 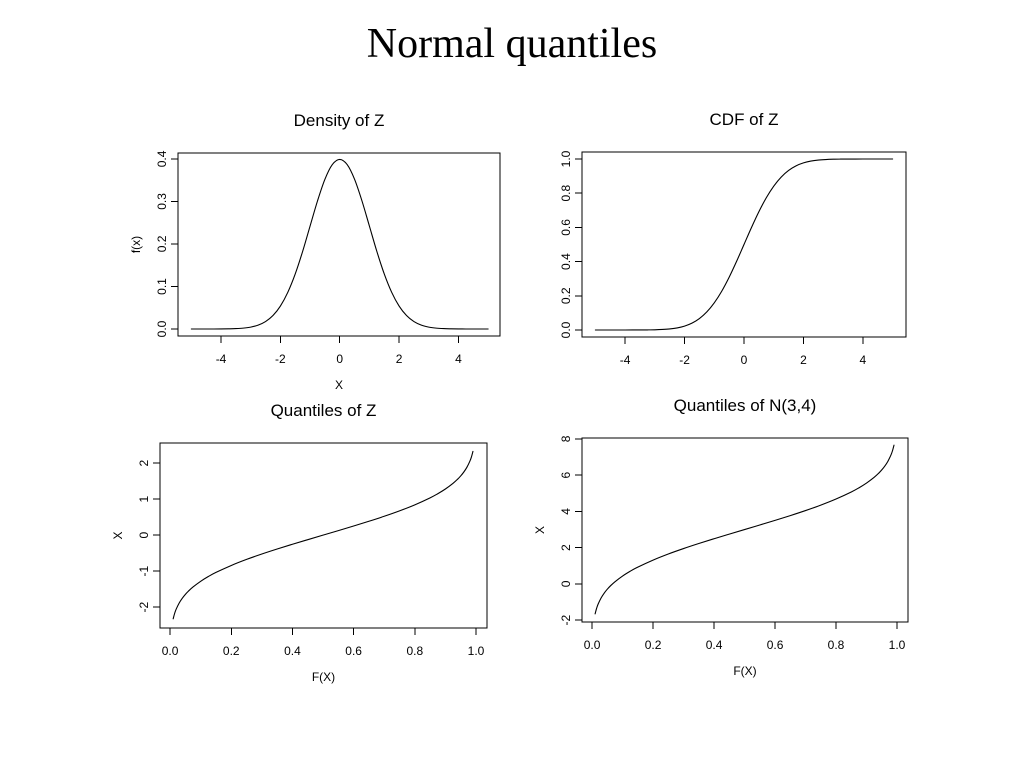 I want to click on density-curve, so click(x=339, y=244).